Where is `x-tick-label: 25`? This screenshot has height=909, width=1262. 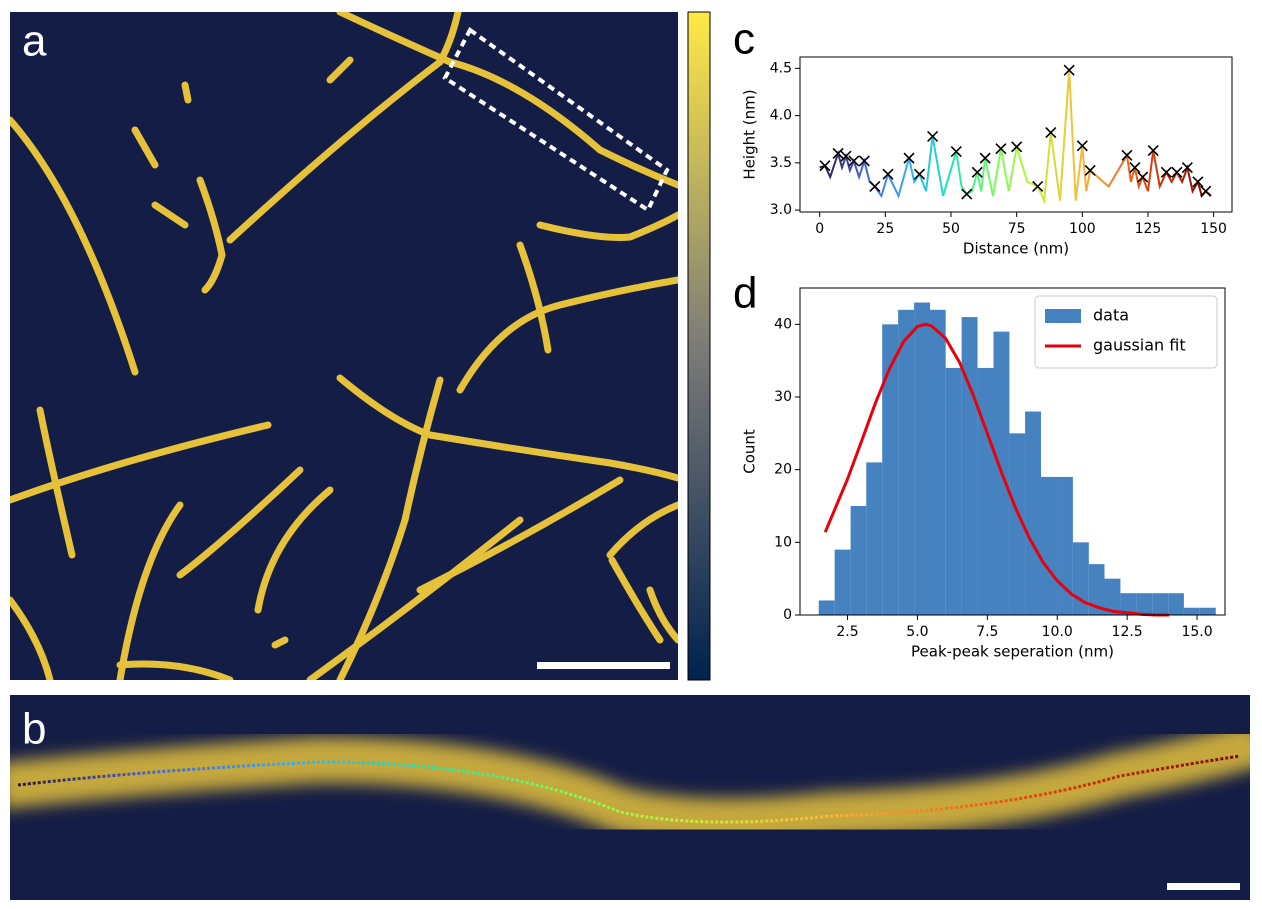 x-tick-label: 25 is located at coordinates (885, 229).